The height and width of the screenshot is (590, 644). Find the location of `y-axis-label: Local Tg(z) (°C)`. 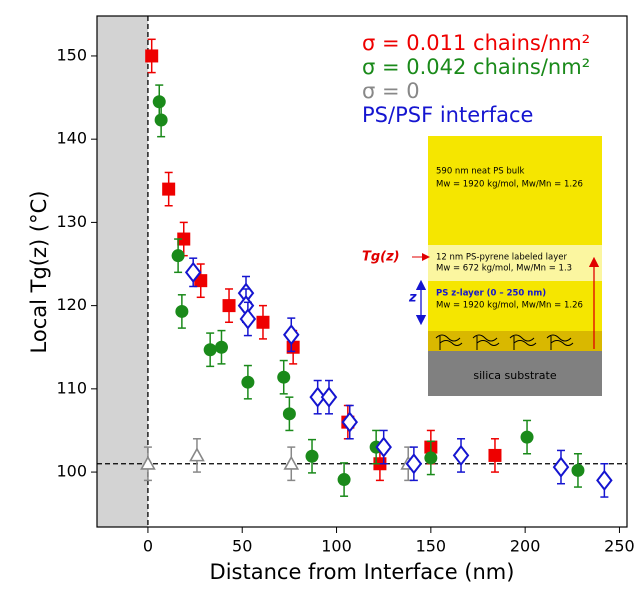

y-axis-label: Local Tg(z) (°C) is located at coordinates (39, 272).